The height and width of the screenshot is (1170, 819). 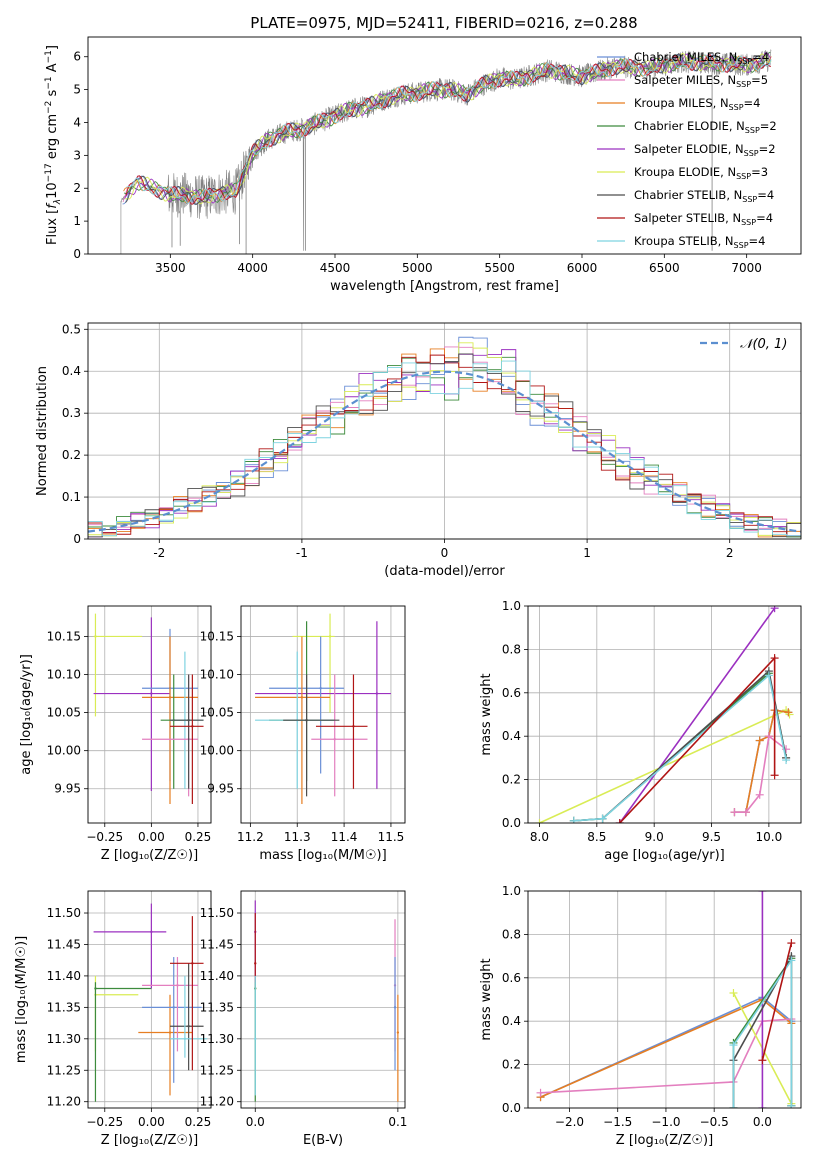 What do you see at coordinates (49, 56) in the screenshot?
I see `y-axis-label-part: −1` at bounding box center [49, 56].